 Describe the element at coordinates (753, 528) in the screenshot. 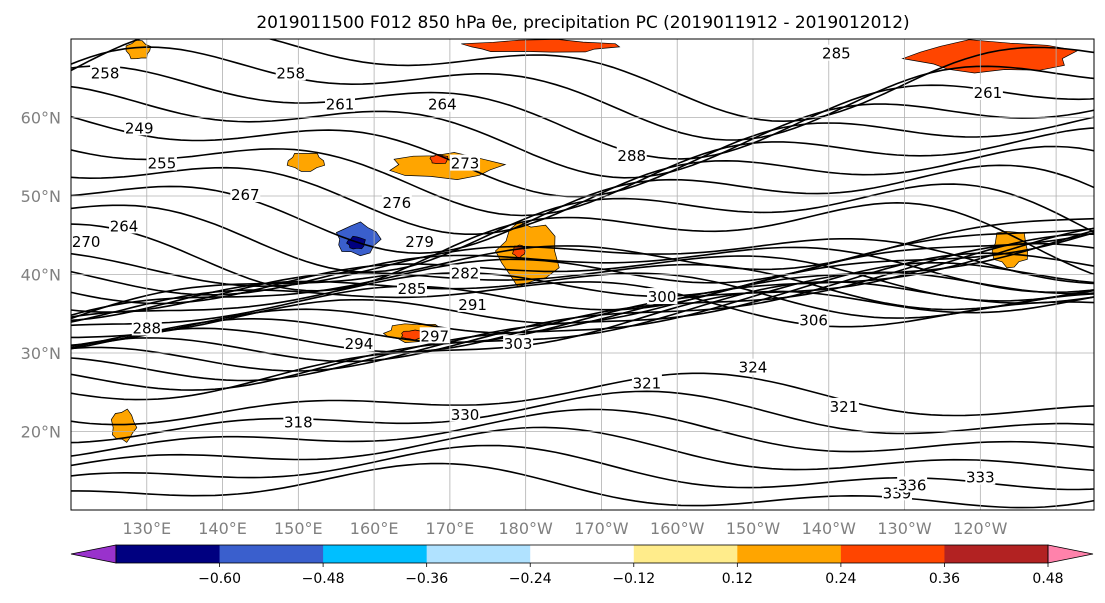

I see `longitude-tick-label: 150°W` at that location.